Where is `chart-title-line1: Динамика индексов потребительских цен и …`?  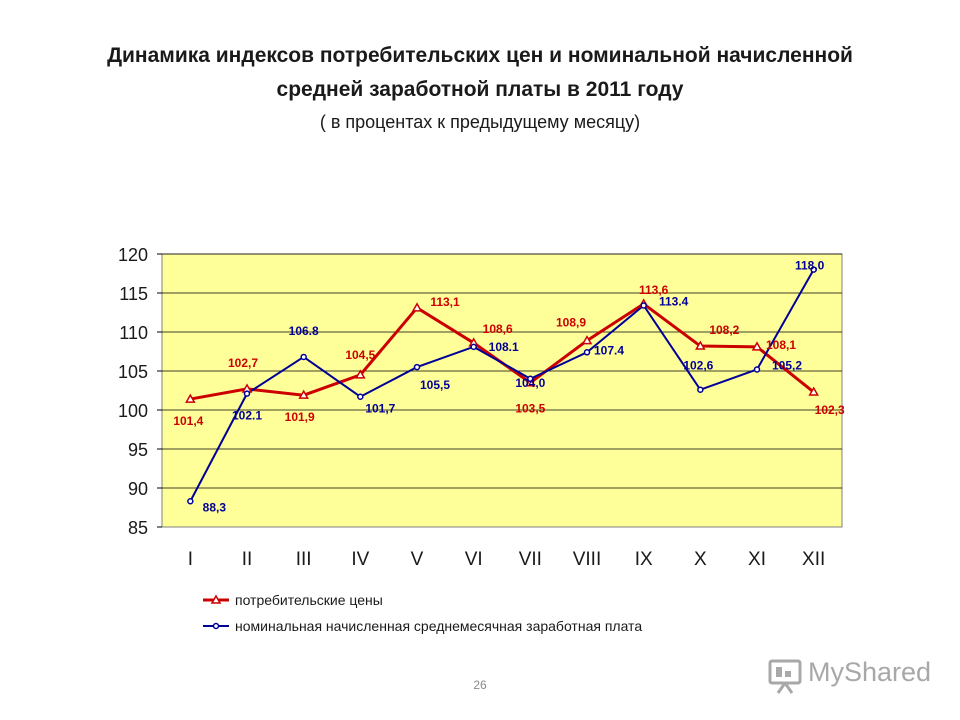 chart-title-line1: Динамика индексов потребительских цен и … is located at coordinates (480, 55).